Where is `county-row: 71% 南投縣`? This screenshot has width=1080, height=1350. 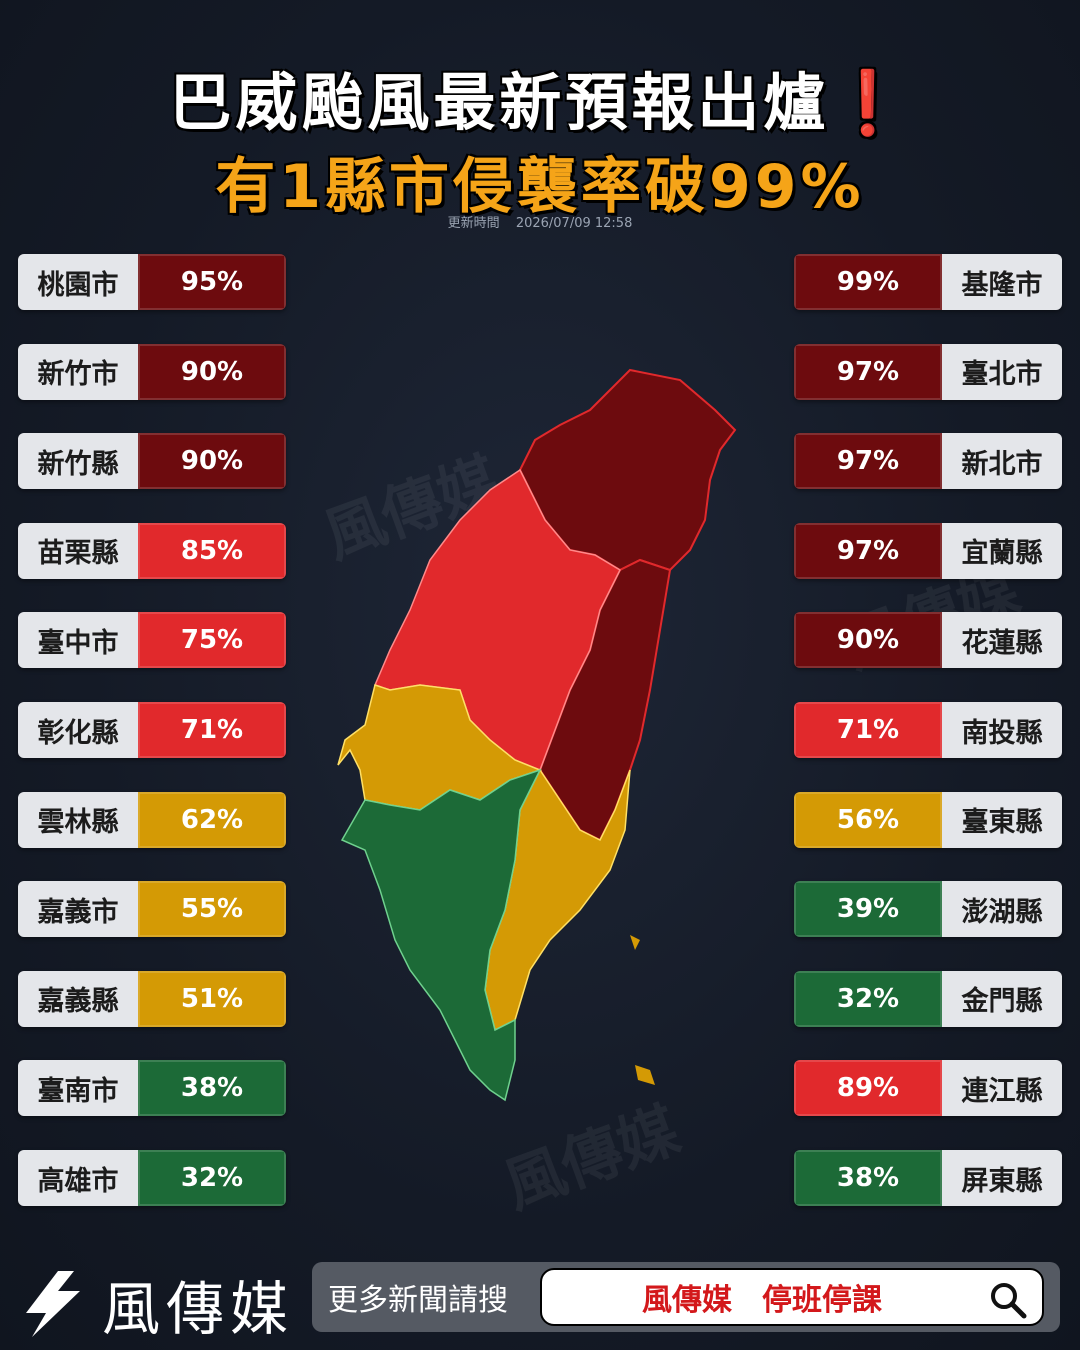
county-row: 71% 南投縣 is located at coordinates (928, 730).